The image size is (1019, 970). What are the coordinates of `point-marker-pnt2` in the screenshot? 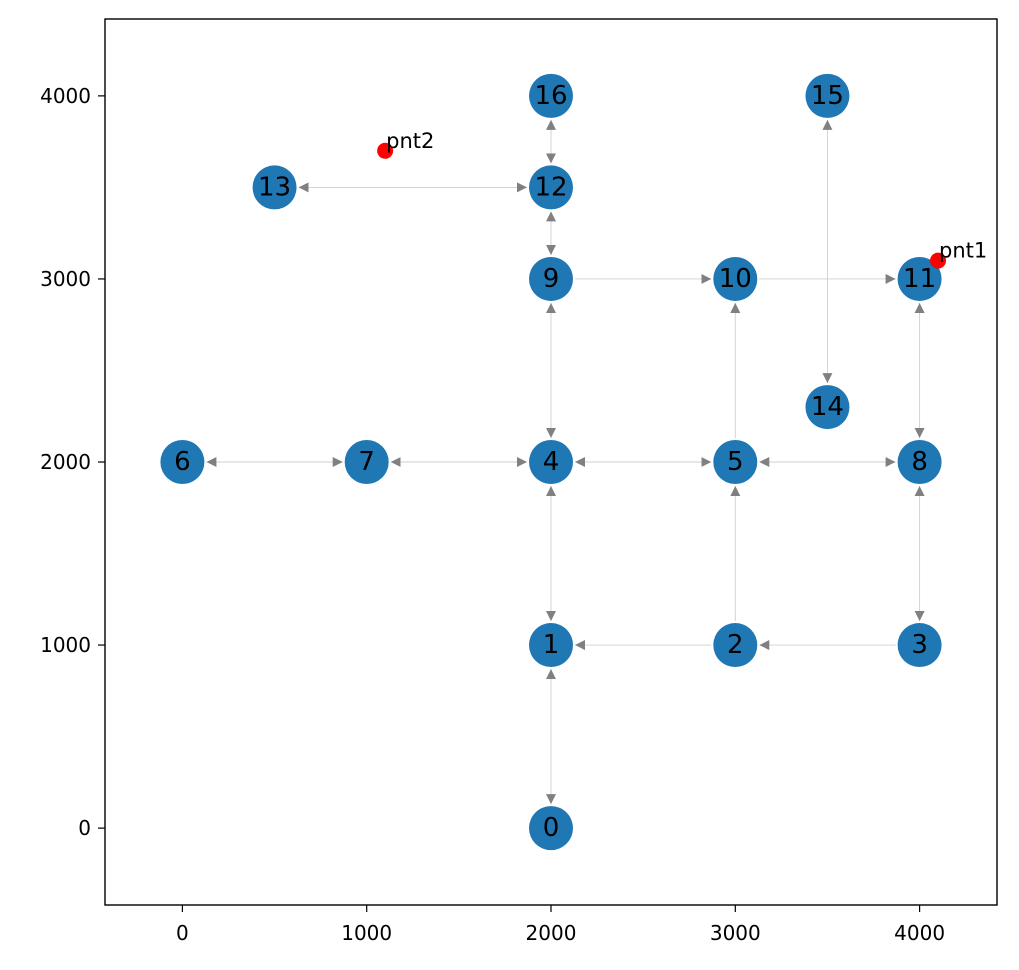 It's located at (385, 150).